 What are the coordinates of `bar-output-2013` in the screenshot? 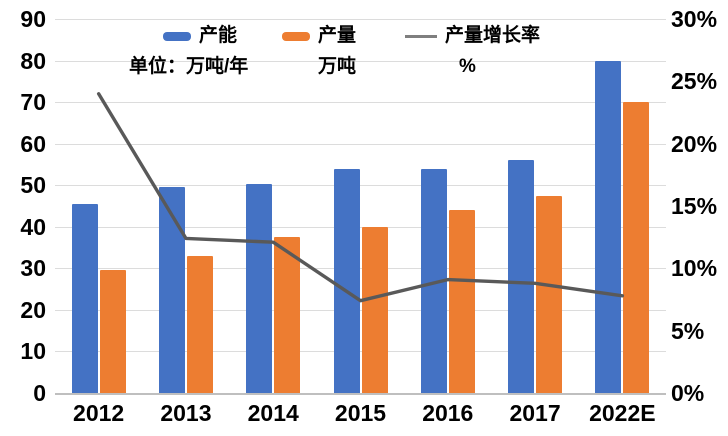 It's located at (199, 324).